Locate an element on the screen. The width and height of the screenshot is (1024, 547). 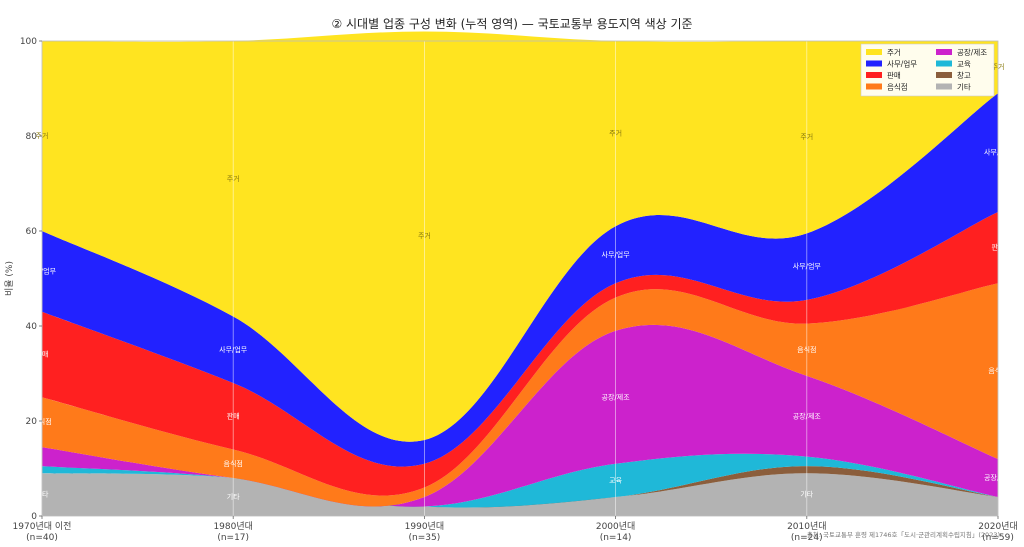
area-기타 is located at coordinates (520, 494).